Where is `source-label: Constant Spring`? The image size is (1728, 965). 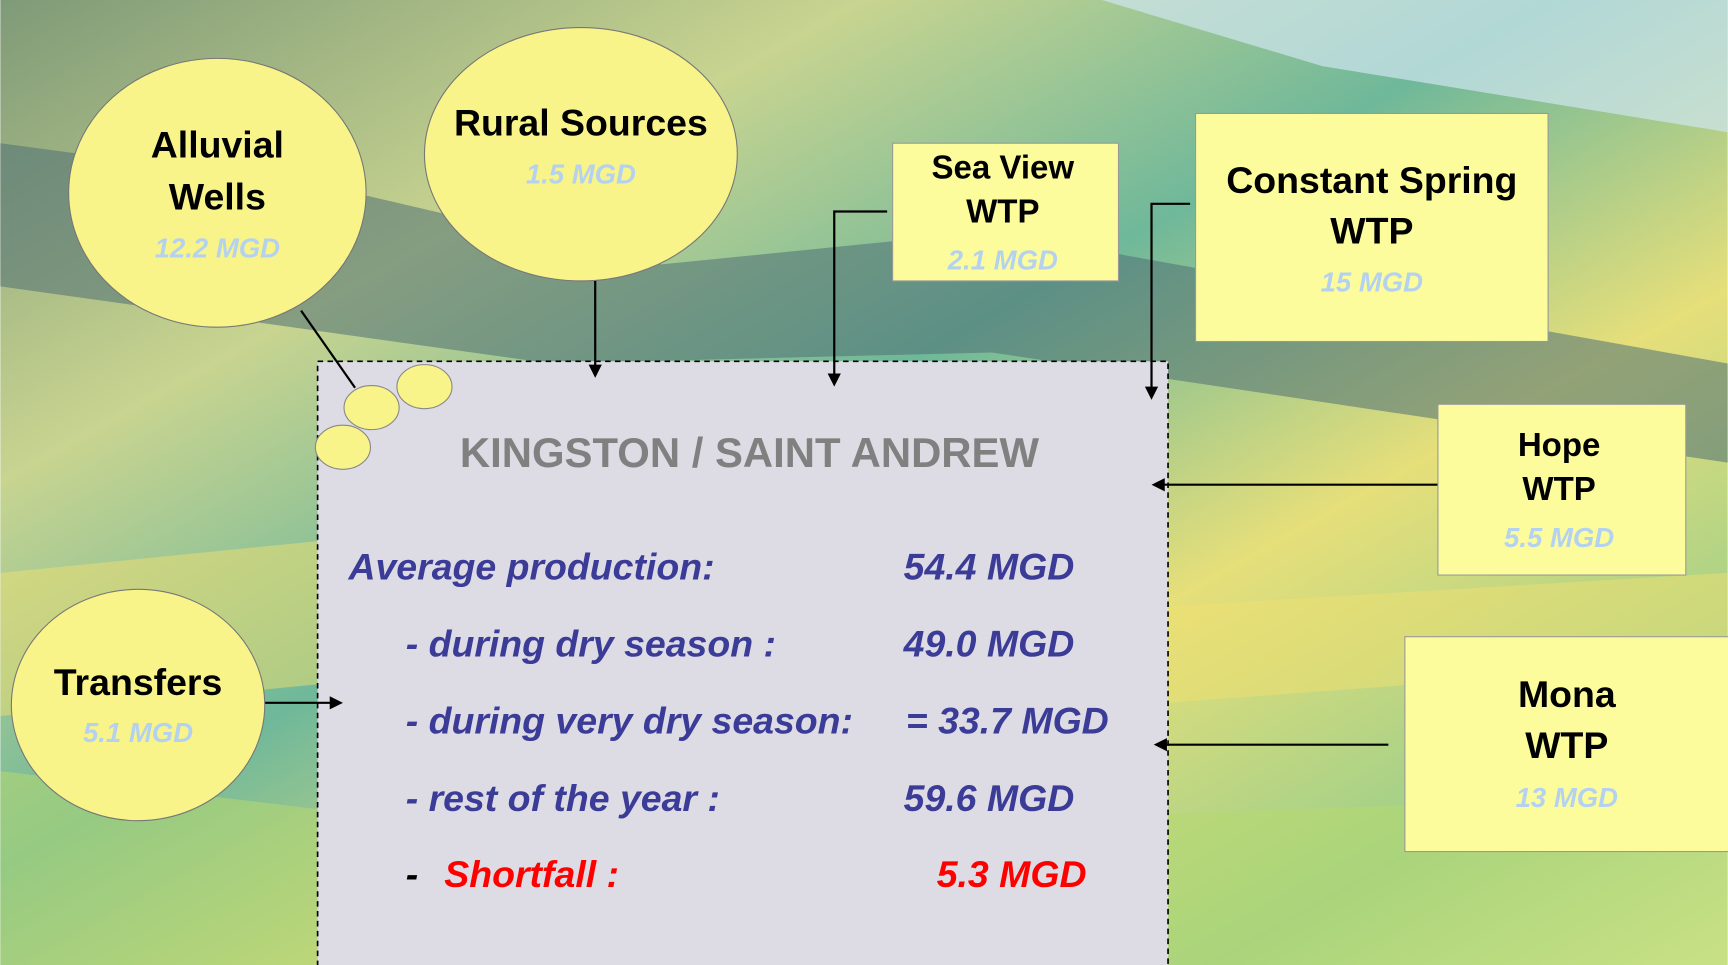
source-label: Constant Spring is located at coordinates (1371, 180).